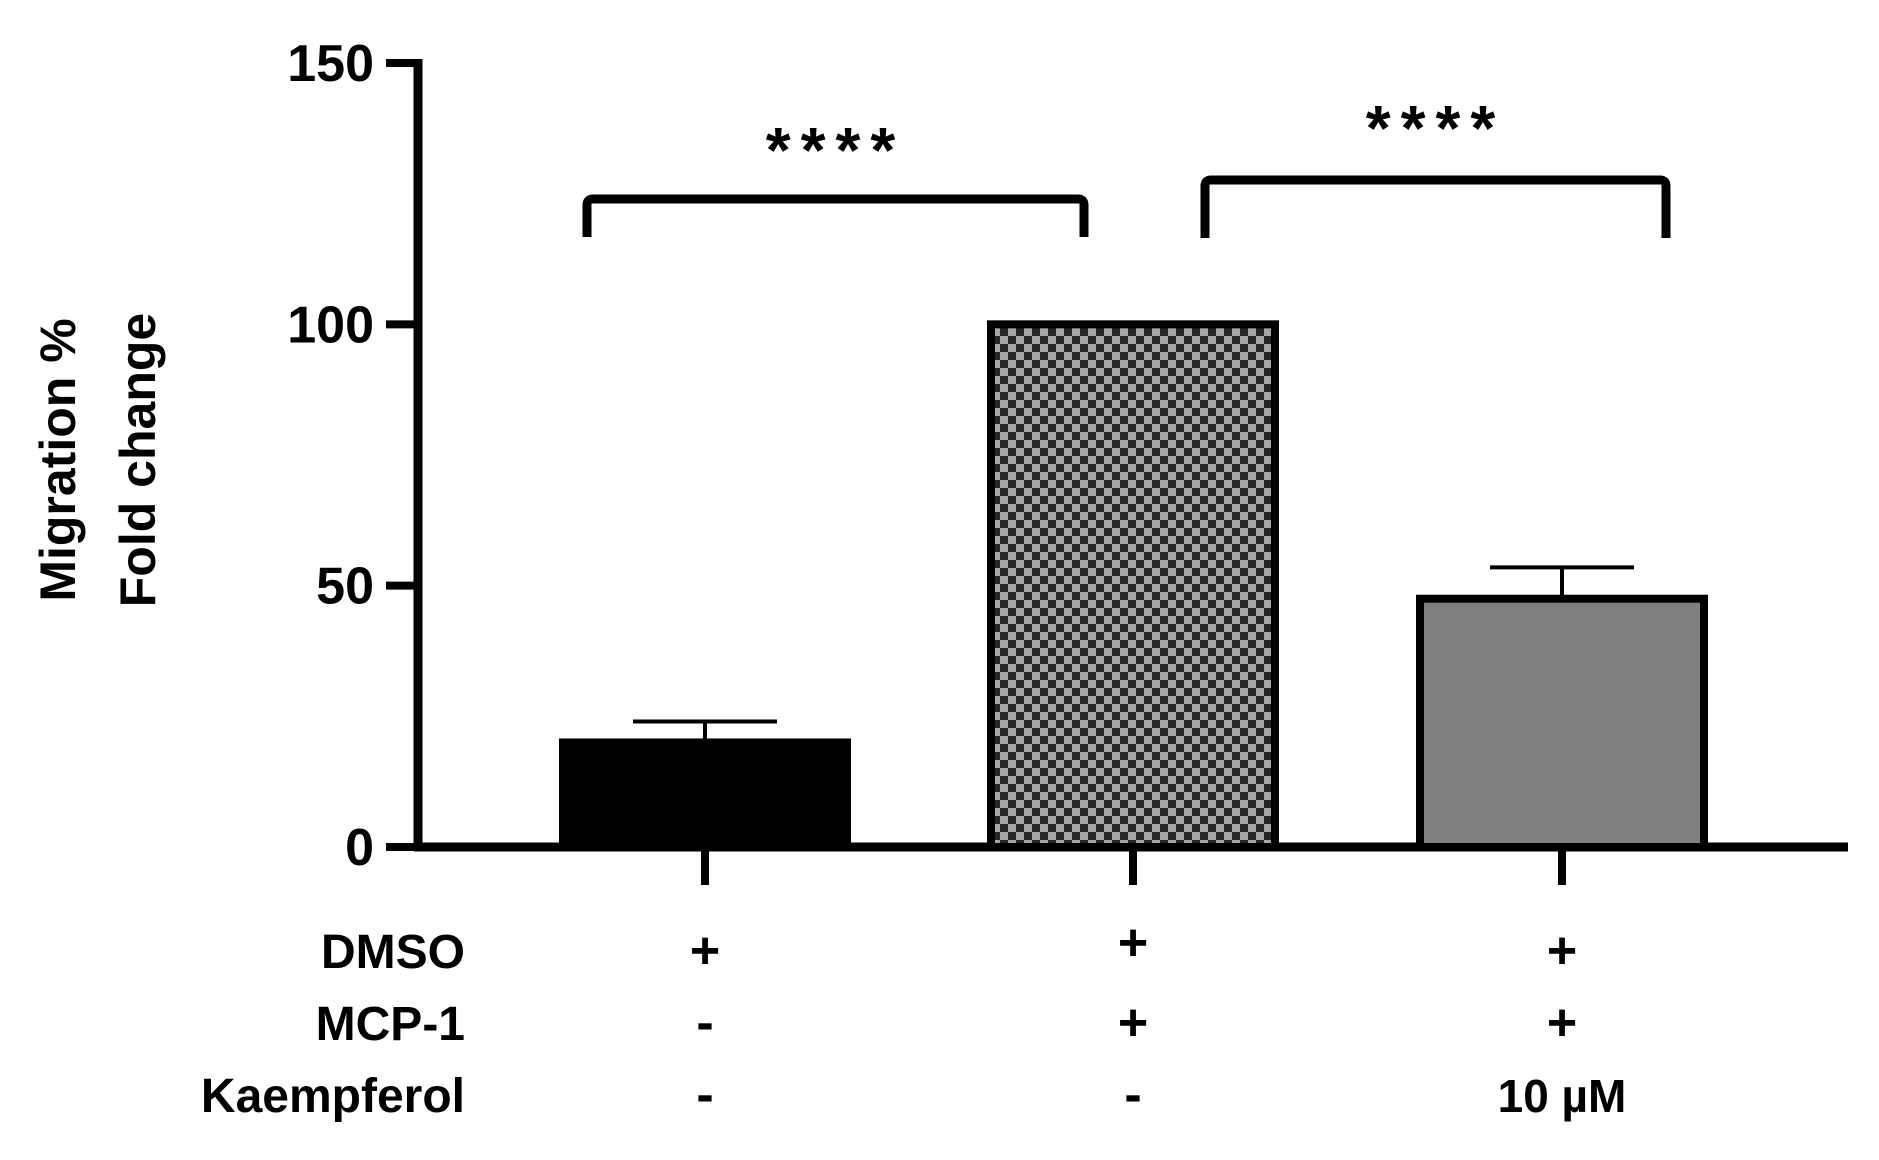 The width and height of the screenshot is (1879, 1160). I want to click on significance-bracket-2: ****, so click(1435, 165).